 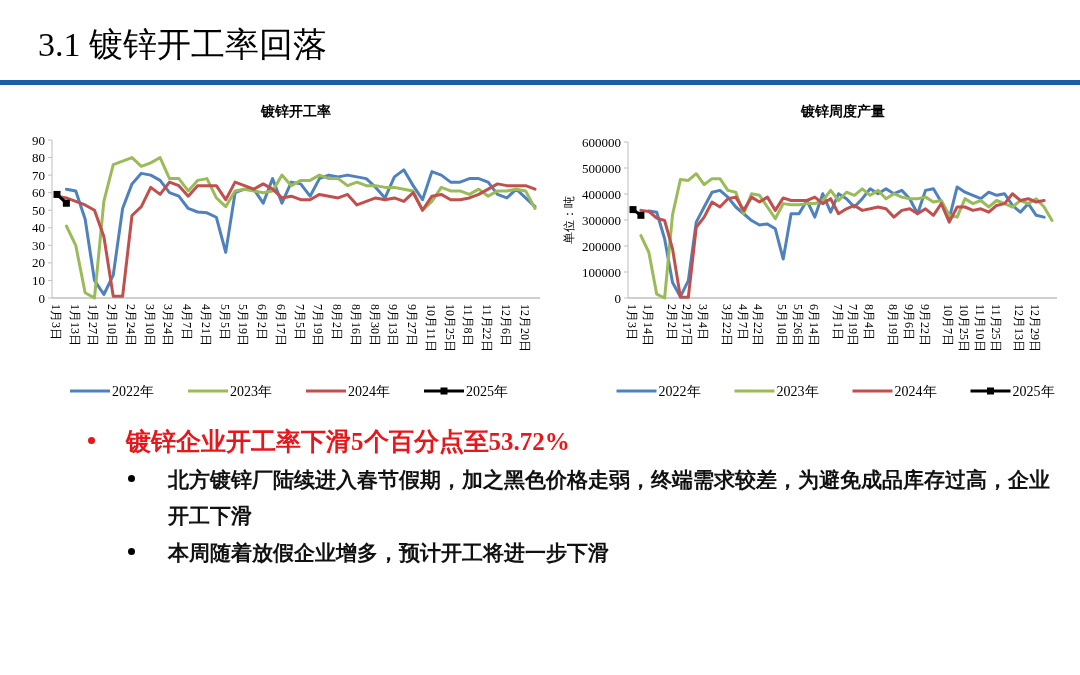 What do you see at coordinates (703, 322) in the screenshot?
I see `x-tick-label: 3月4日` at bounding box center [703, 322].